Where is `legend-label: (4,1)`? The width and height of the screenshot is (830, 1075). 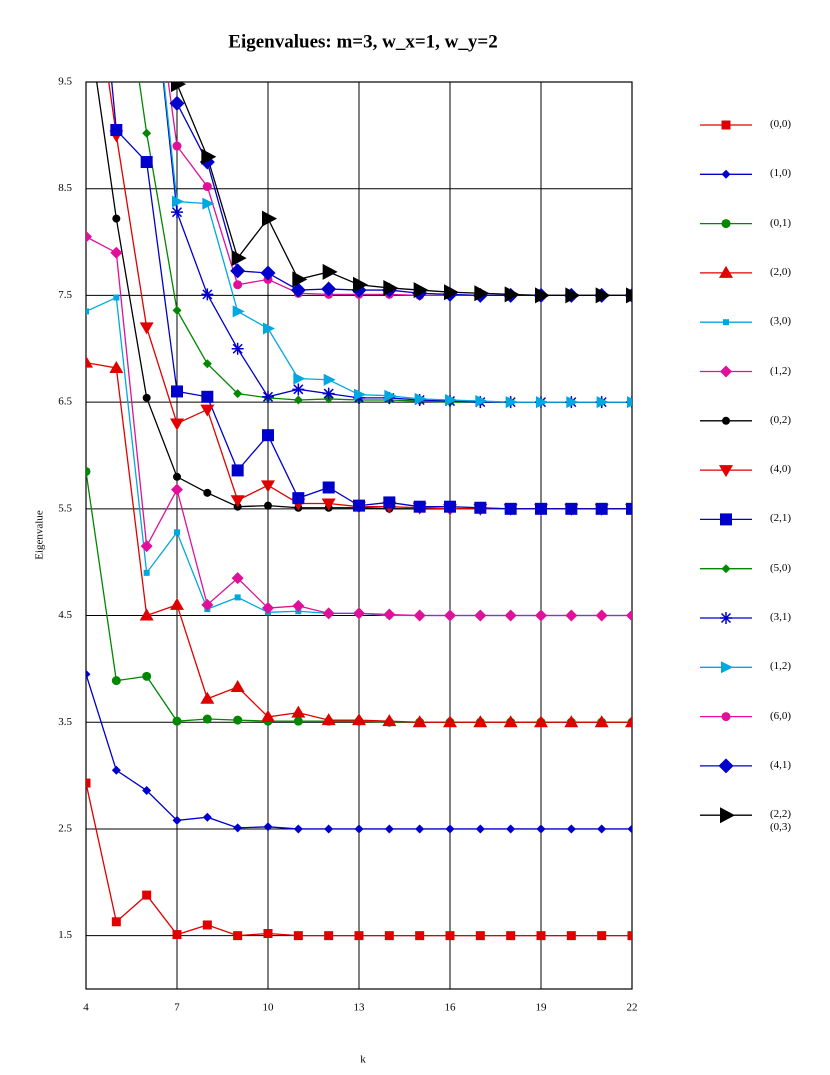
legend-label: (4,1) is located at coordinates (781, 764).